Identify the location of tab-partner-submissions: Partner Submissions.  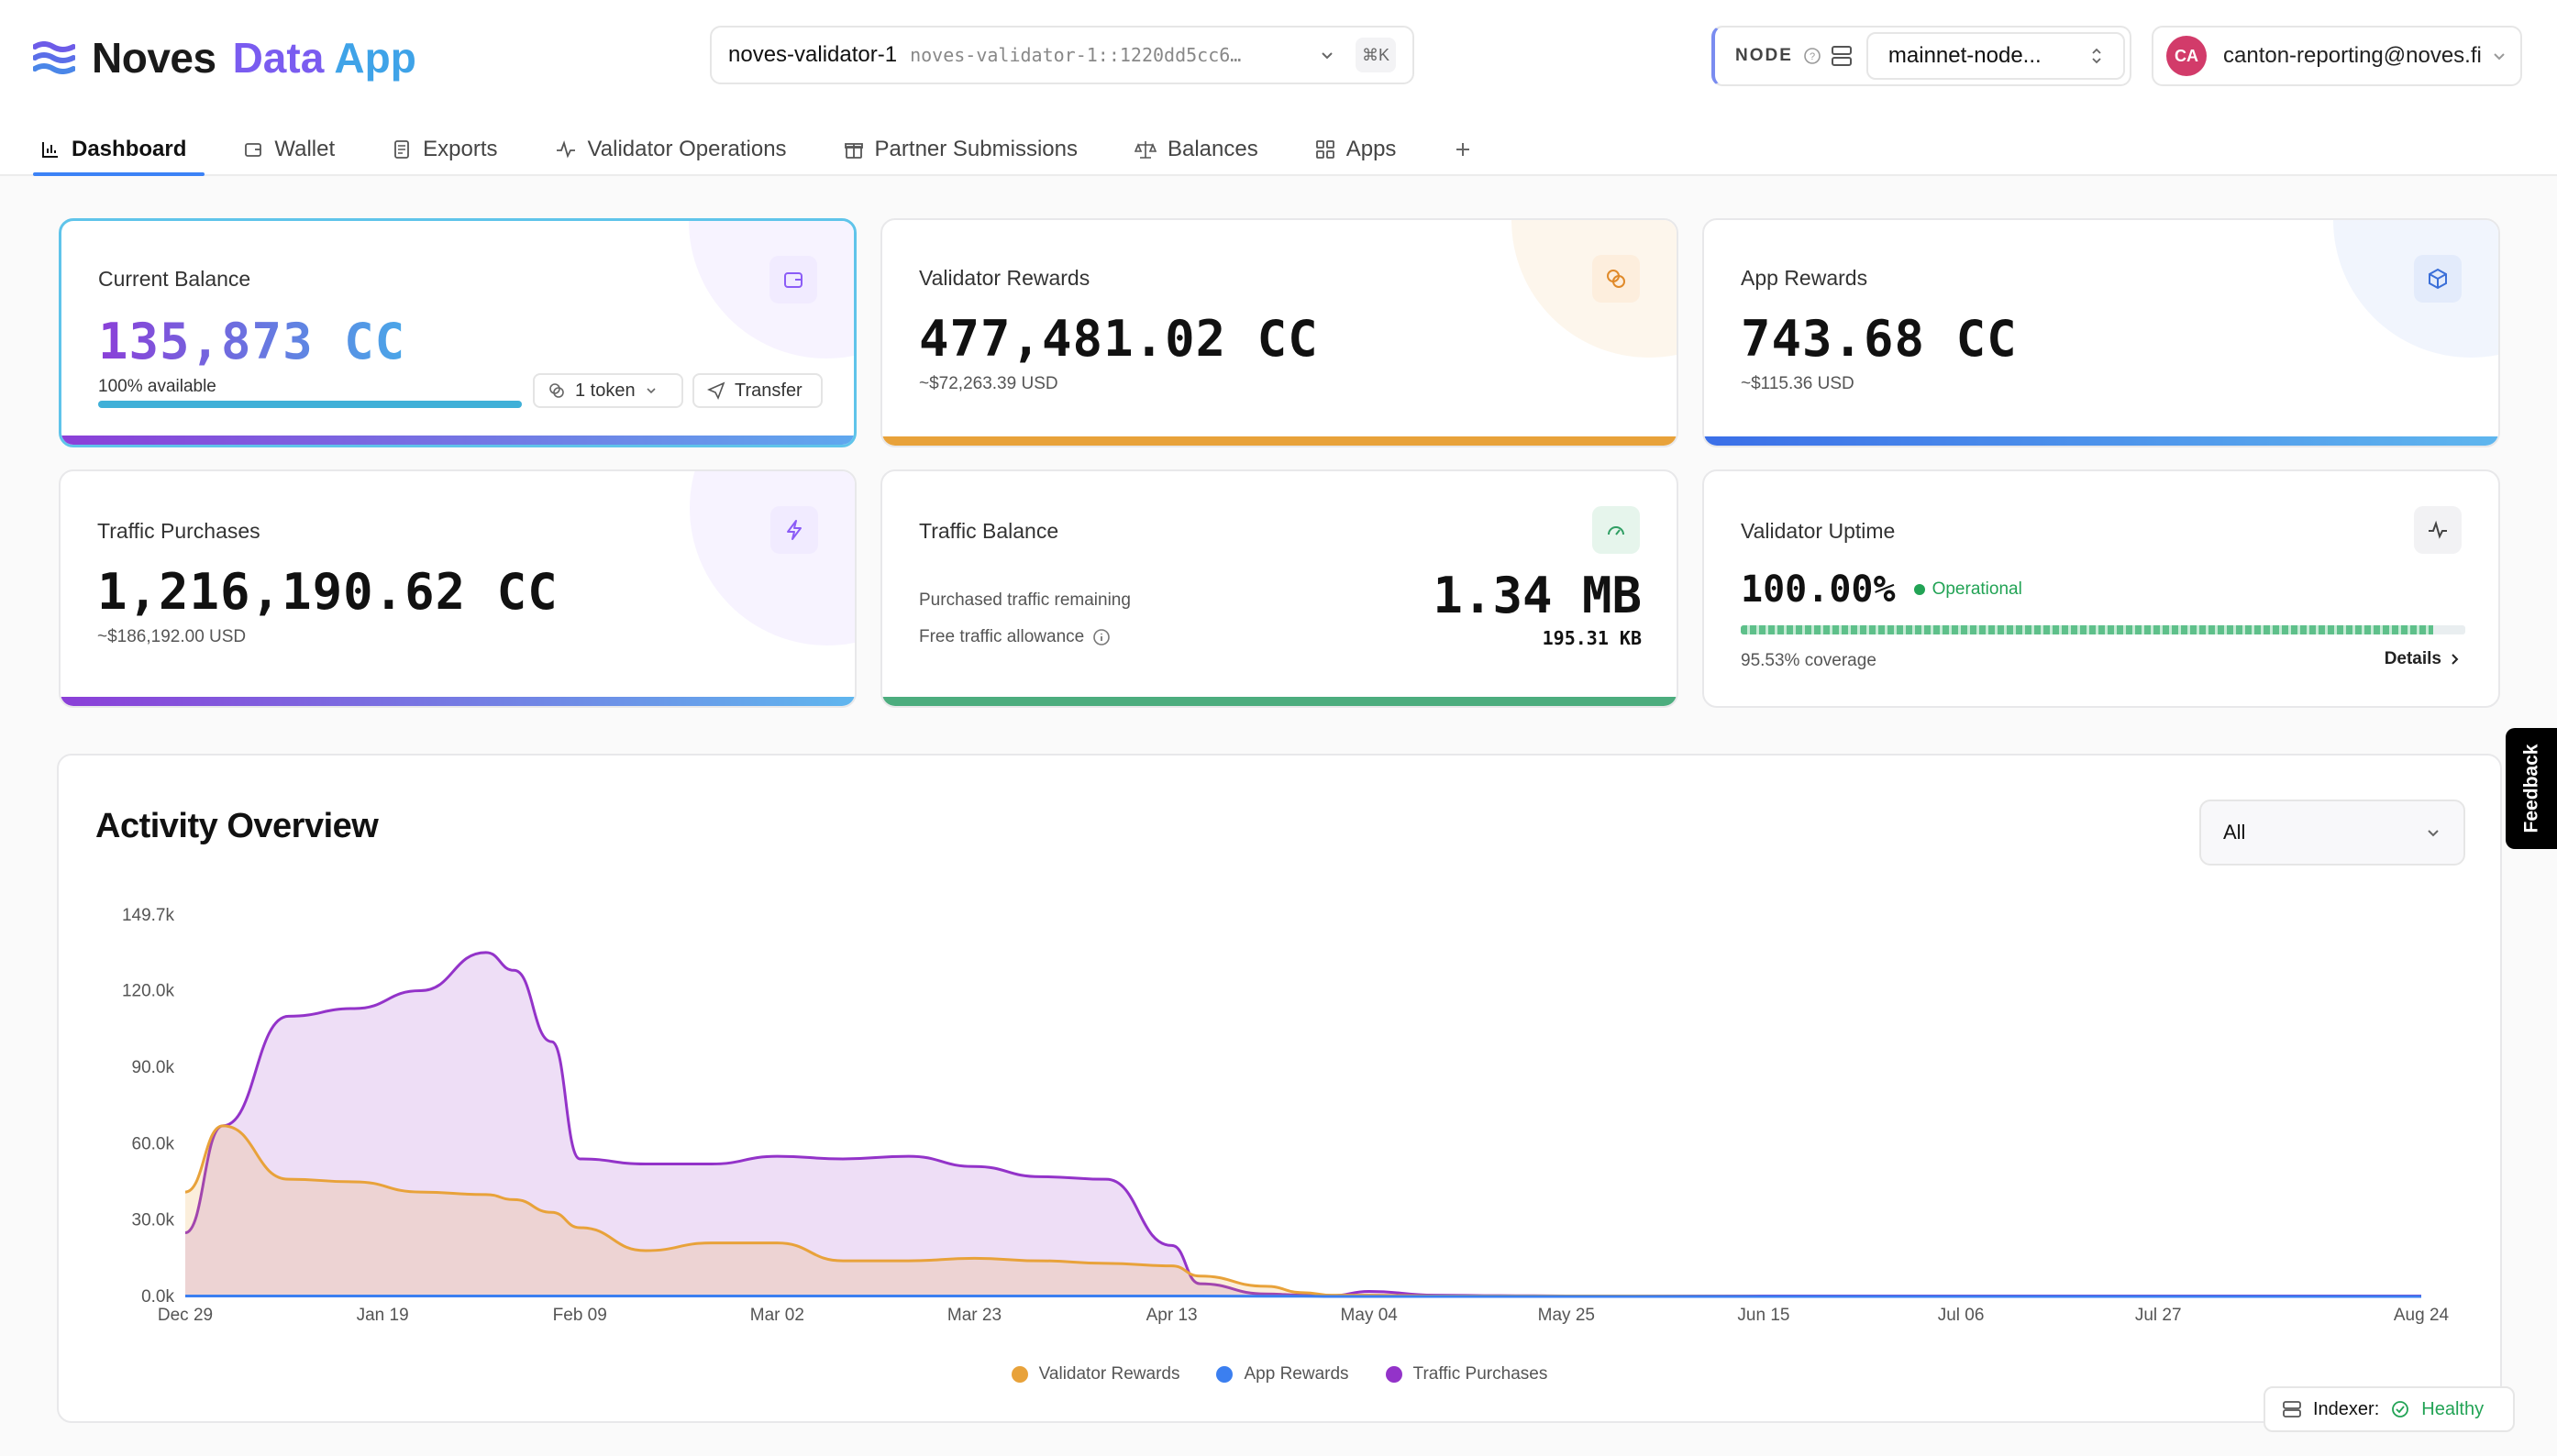
(961, 149).